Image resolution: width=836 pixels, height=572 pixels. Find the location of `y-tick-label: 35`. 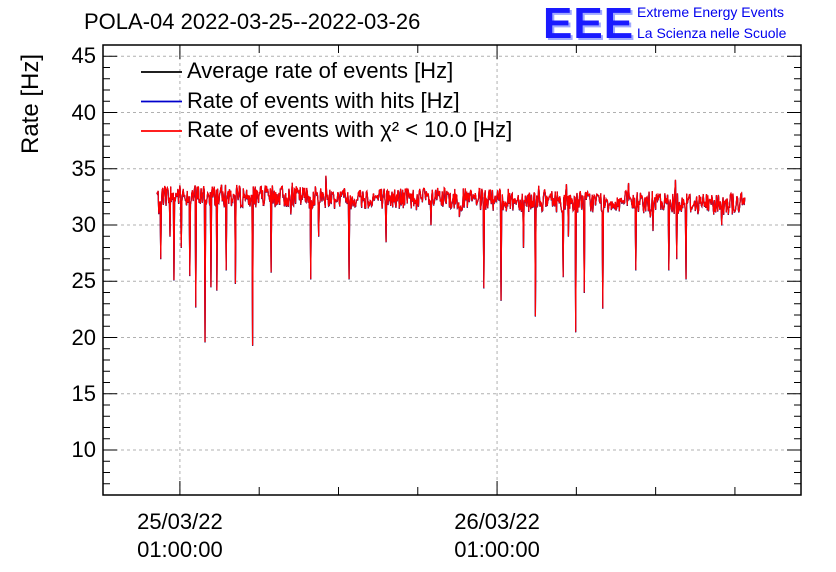

y-tick-label: 35 is located at coordinates (83, 168).